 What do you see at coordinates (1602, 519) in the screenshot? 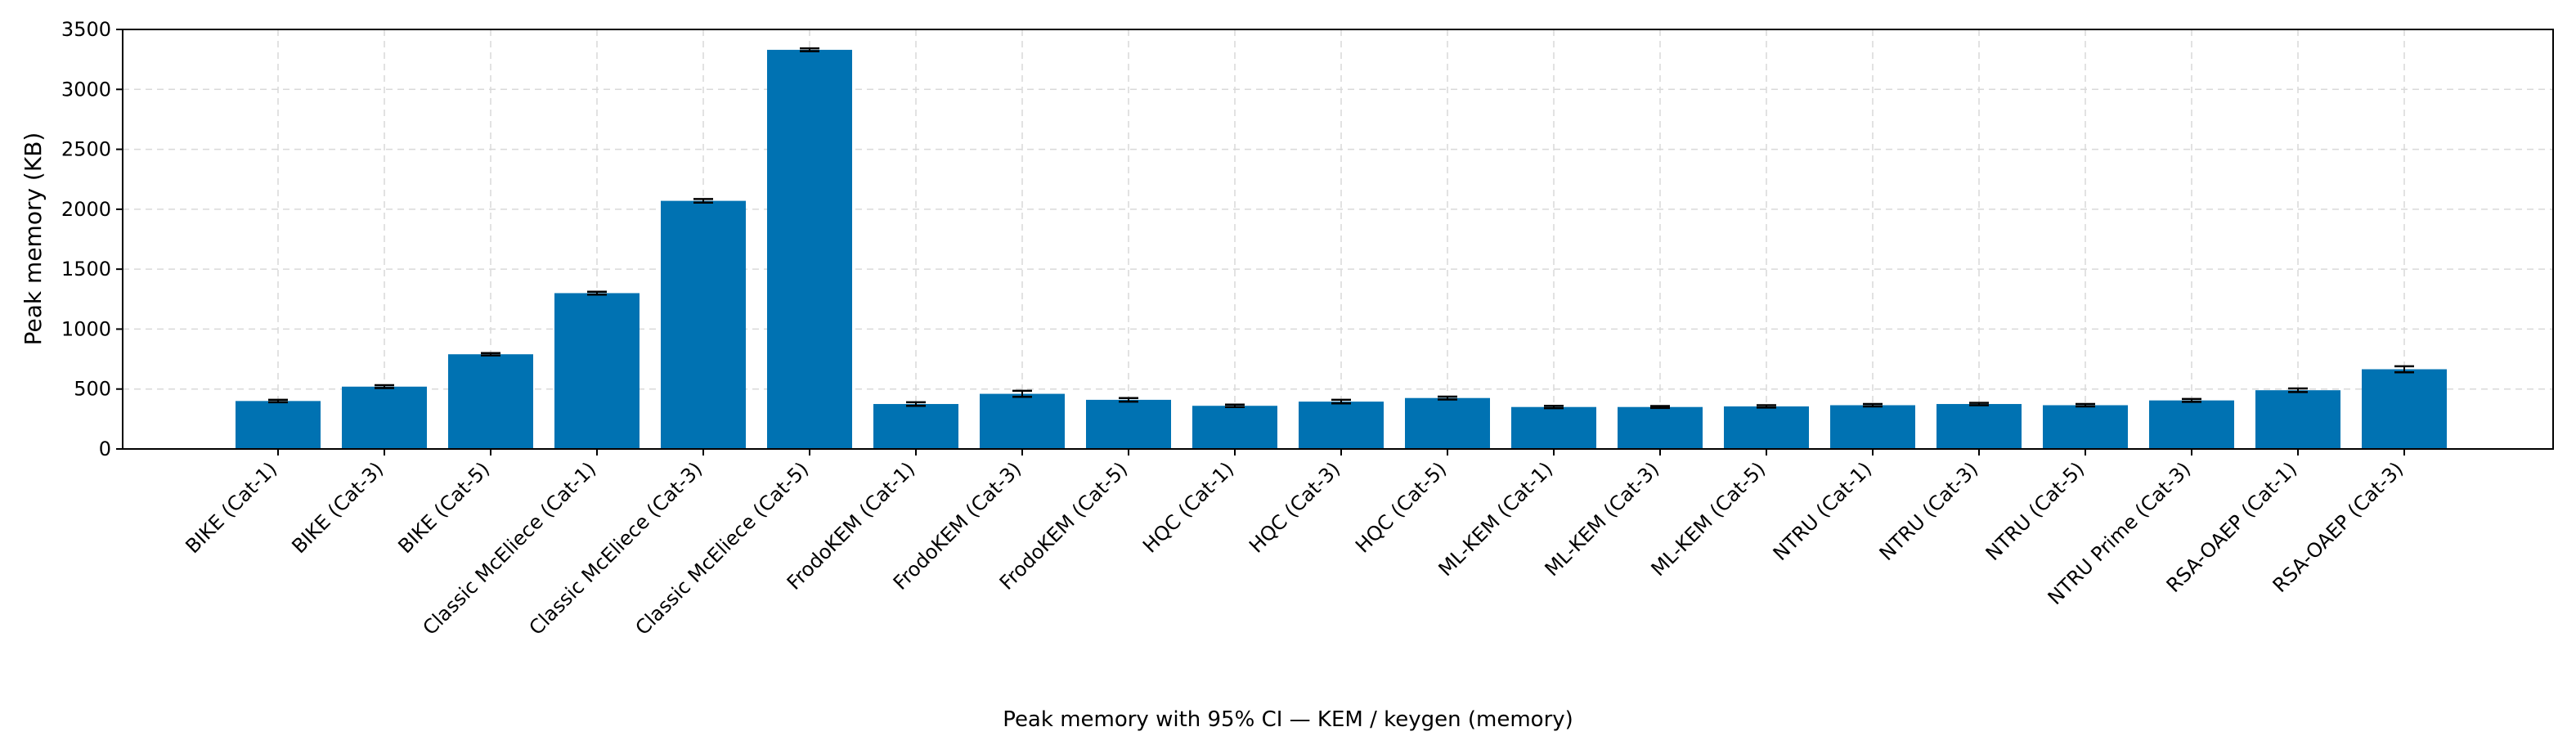
I see `x-tick-label: ML-KEM (Cat-3)` at bounding box center [1602, 519].